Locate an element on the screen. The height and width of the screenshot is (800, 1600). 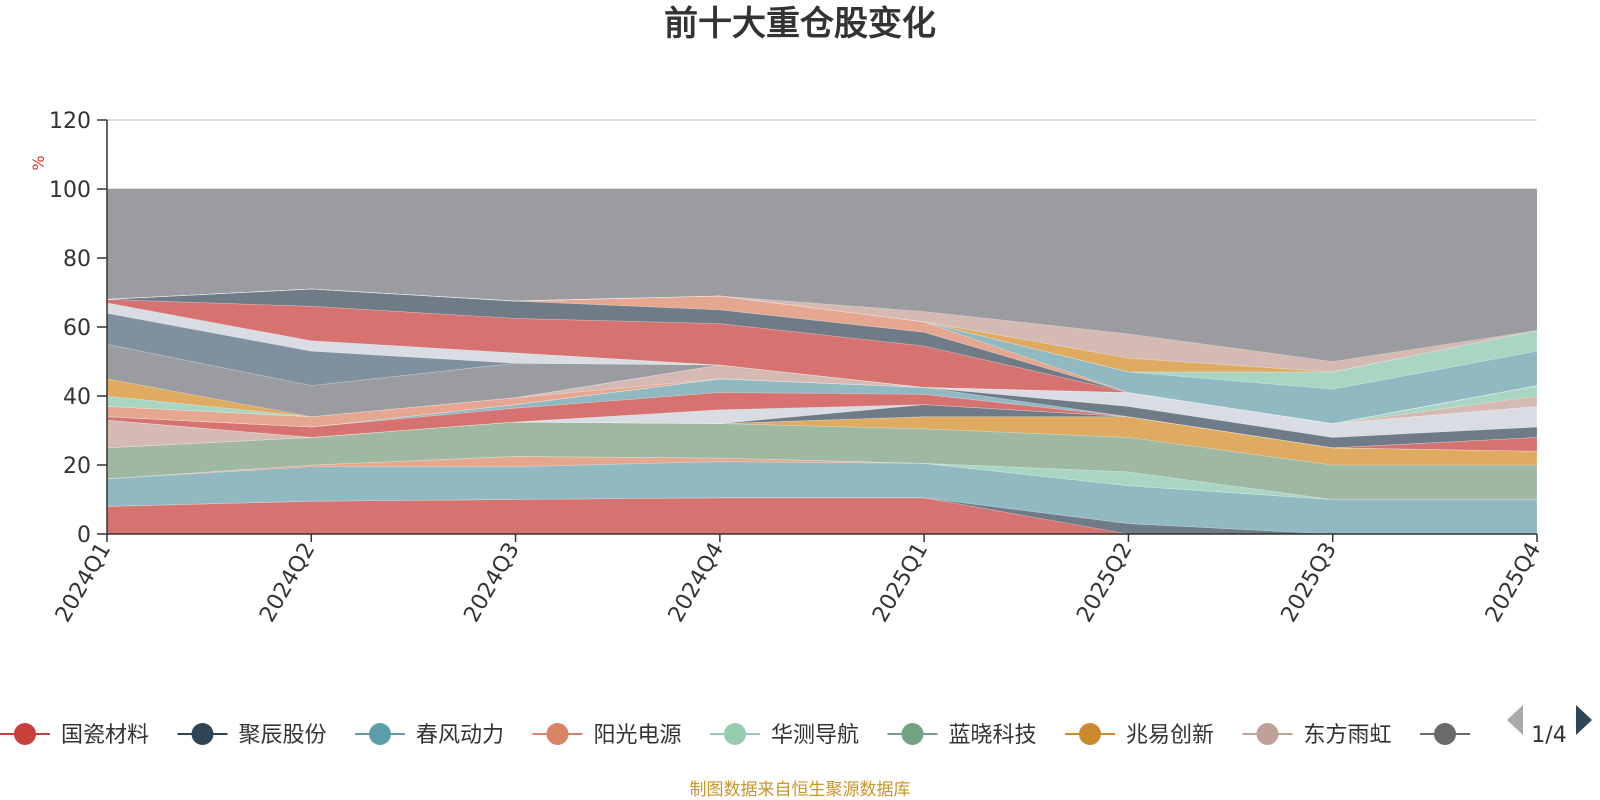
legend-prev-arrow-icon is located at coordinates (1515, 720).